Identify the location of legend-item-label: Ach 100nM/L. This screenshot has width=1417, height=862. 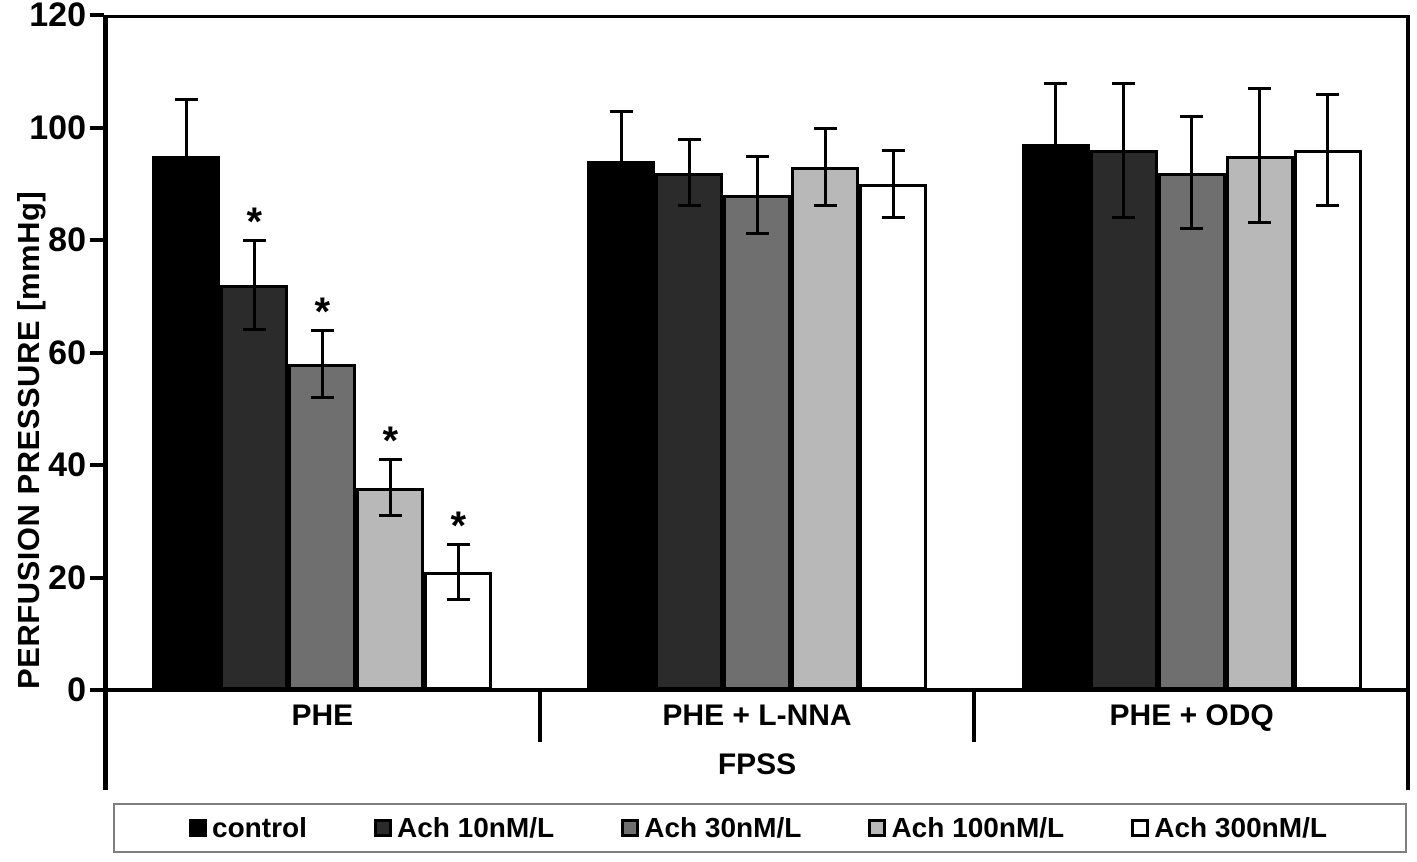
(978, 827).